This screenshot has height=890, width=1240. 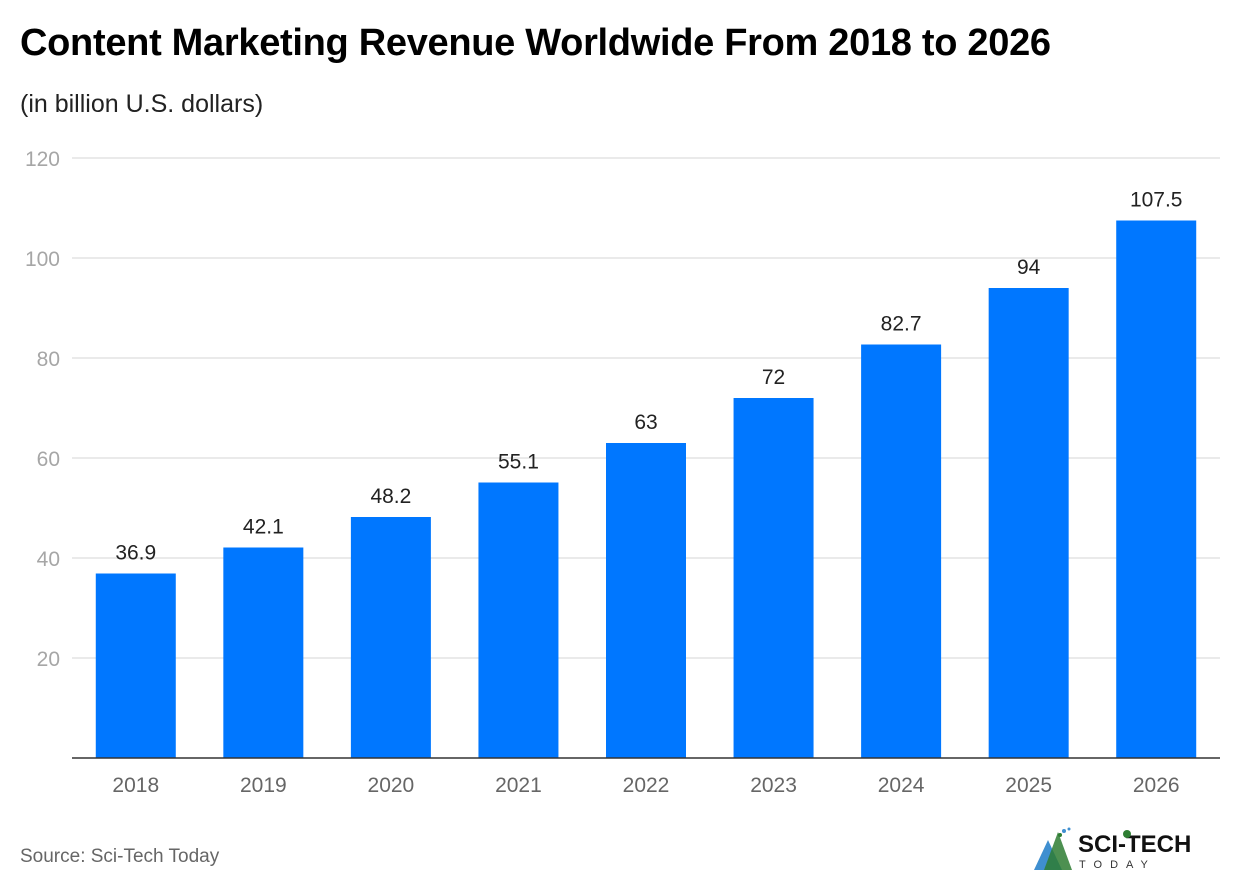 What do you see at coordinates (135, 553) in the screenshot?
I see `data-label: 36.9` at bounding box center [135, 553].